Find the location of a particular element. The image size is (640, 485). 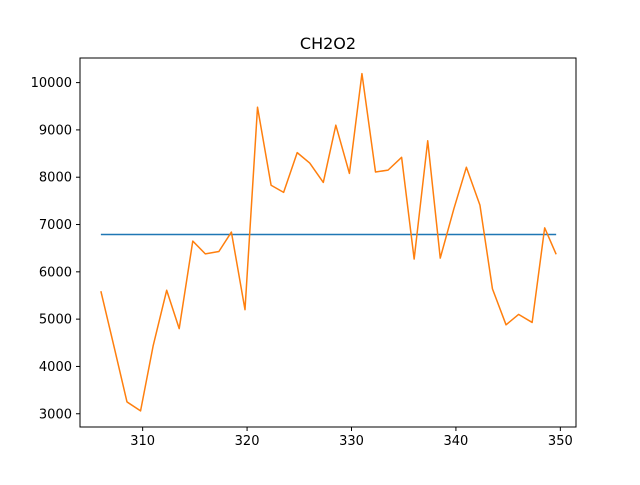

y-tick-label: 6000 is located at coordinates (55, 272).